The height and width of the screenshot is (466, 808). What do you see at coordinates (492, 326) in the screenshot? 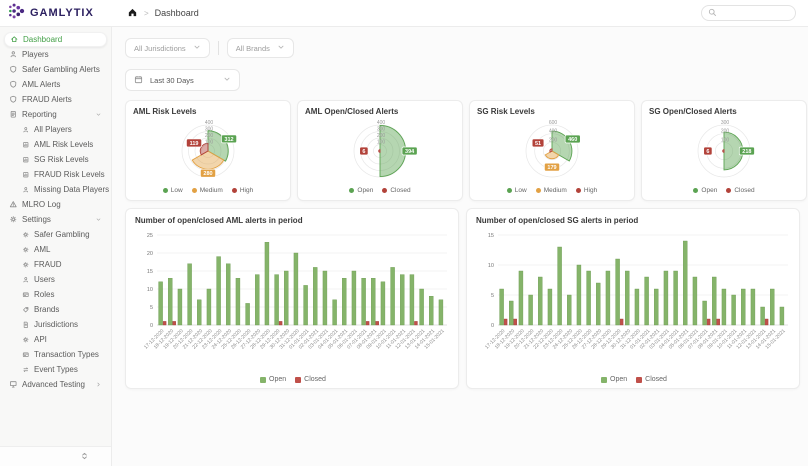
I see `svg-text: 0` at bounding box center [492, 326].